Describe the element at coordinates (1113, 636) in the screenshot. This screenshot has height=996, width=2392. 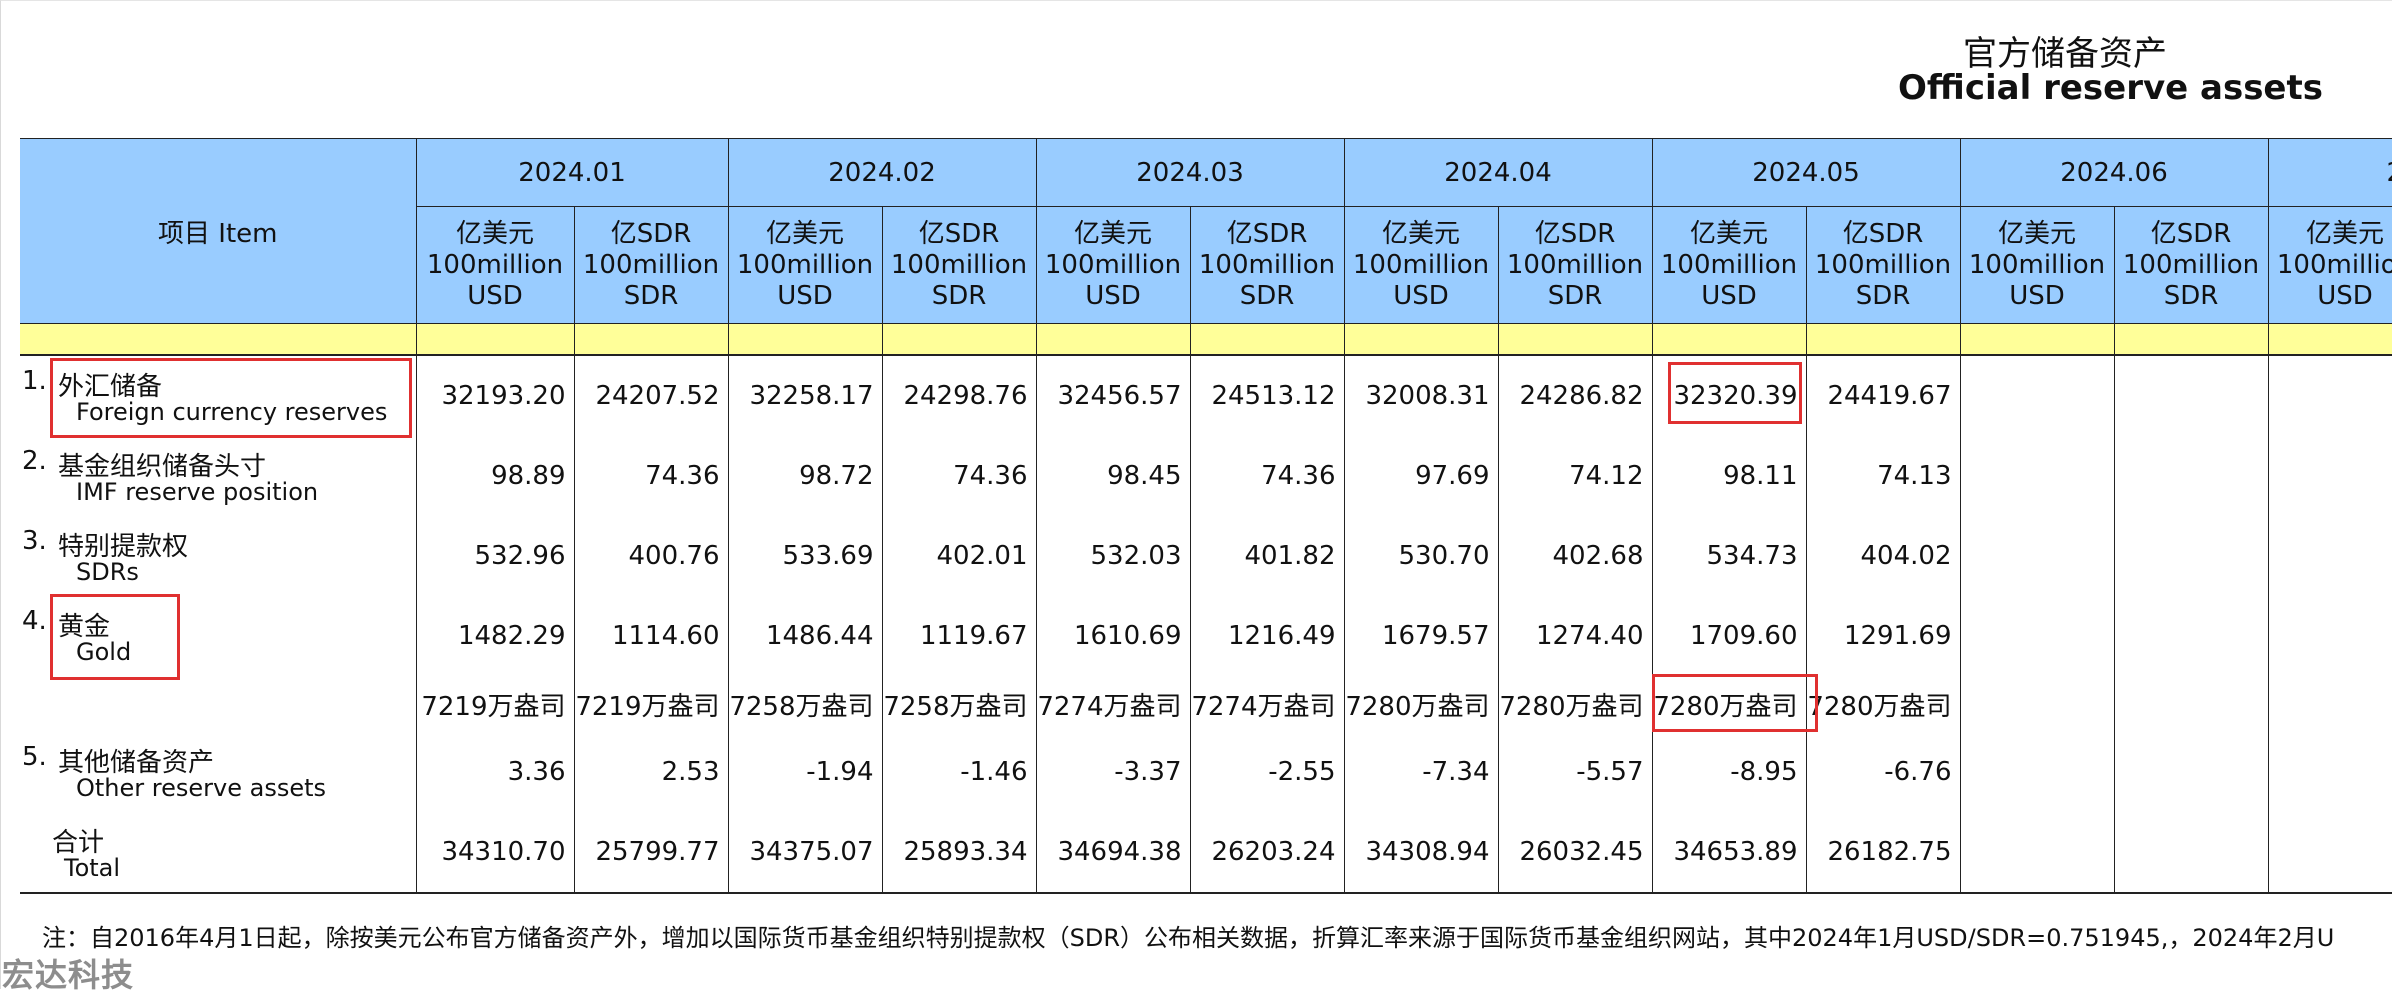
I see `table-cell: 1610.69` at that location.